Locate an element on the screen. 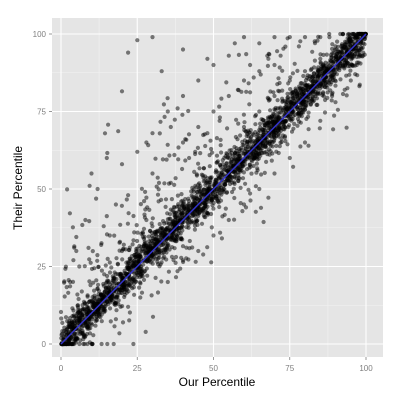 This screenshot has height=400, width=400. x-axis-title: Our Percentile is located at coordinates (217, 382).